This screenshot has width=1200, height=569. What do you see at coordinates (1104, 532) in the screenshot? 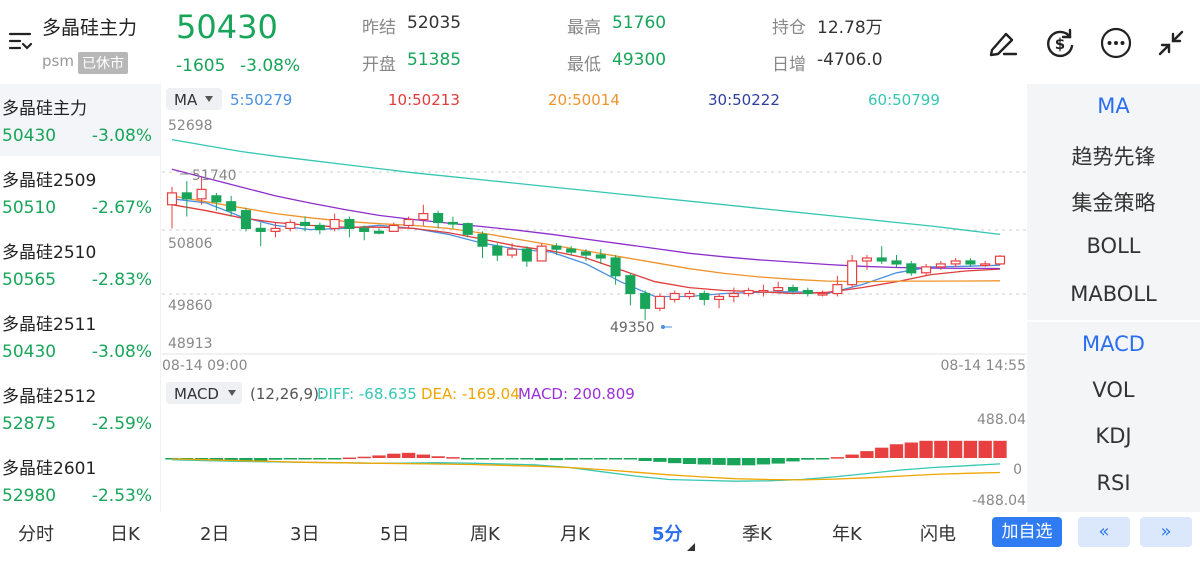
I see `prev-button: «` at bounding box center [1104, 532].